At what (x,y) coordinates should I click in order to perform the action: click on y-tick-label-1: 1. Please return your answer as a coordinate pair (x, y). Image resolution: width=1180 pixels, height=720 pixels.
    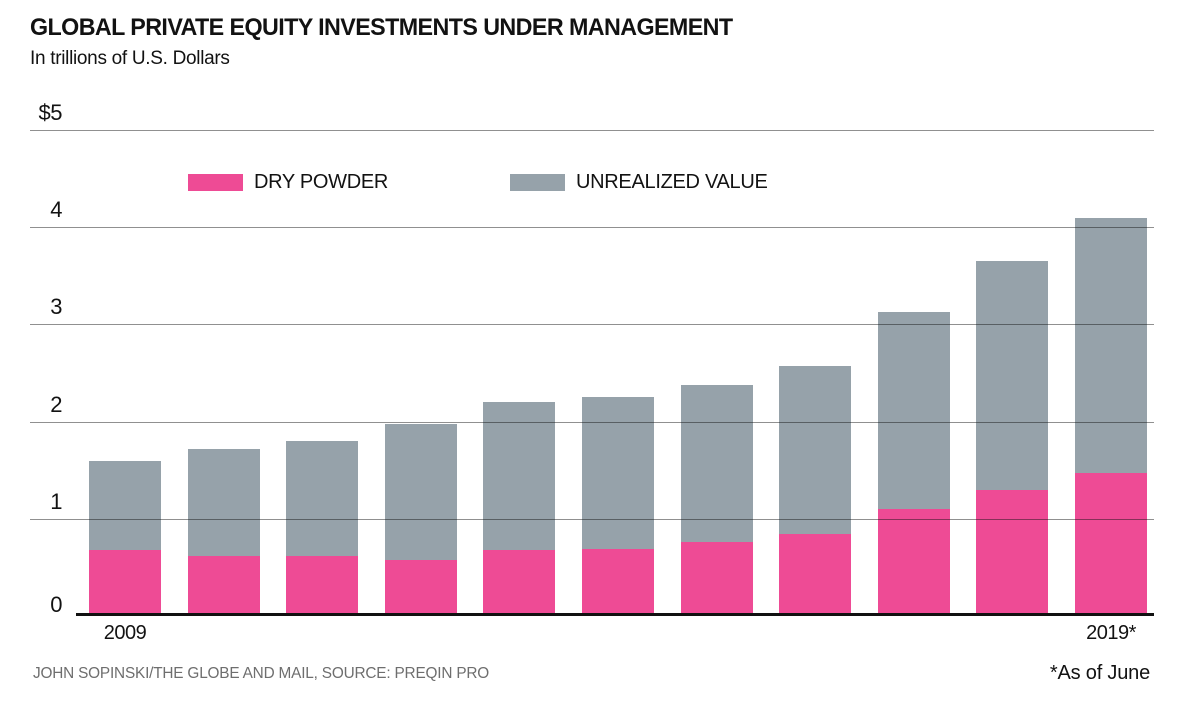
    Looking at the image, I should click on (56, 501).